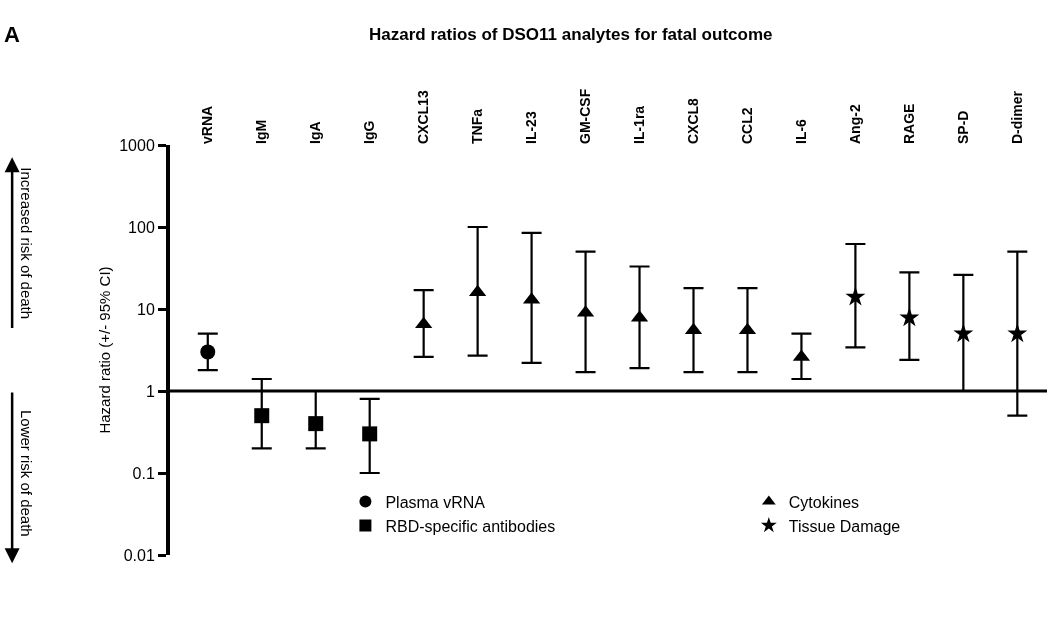  What do you see at coordinates (137, 145) in the screenshot?
I see `y-tick-label: 1000` at bounding box center [137, 145].